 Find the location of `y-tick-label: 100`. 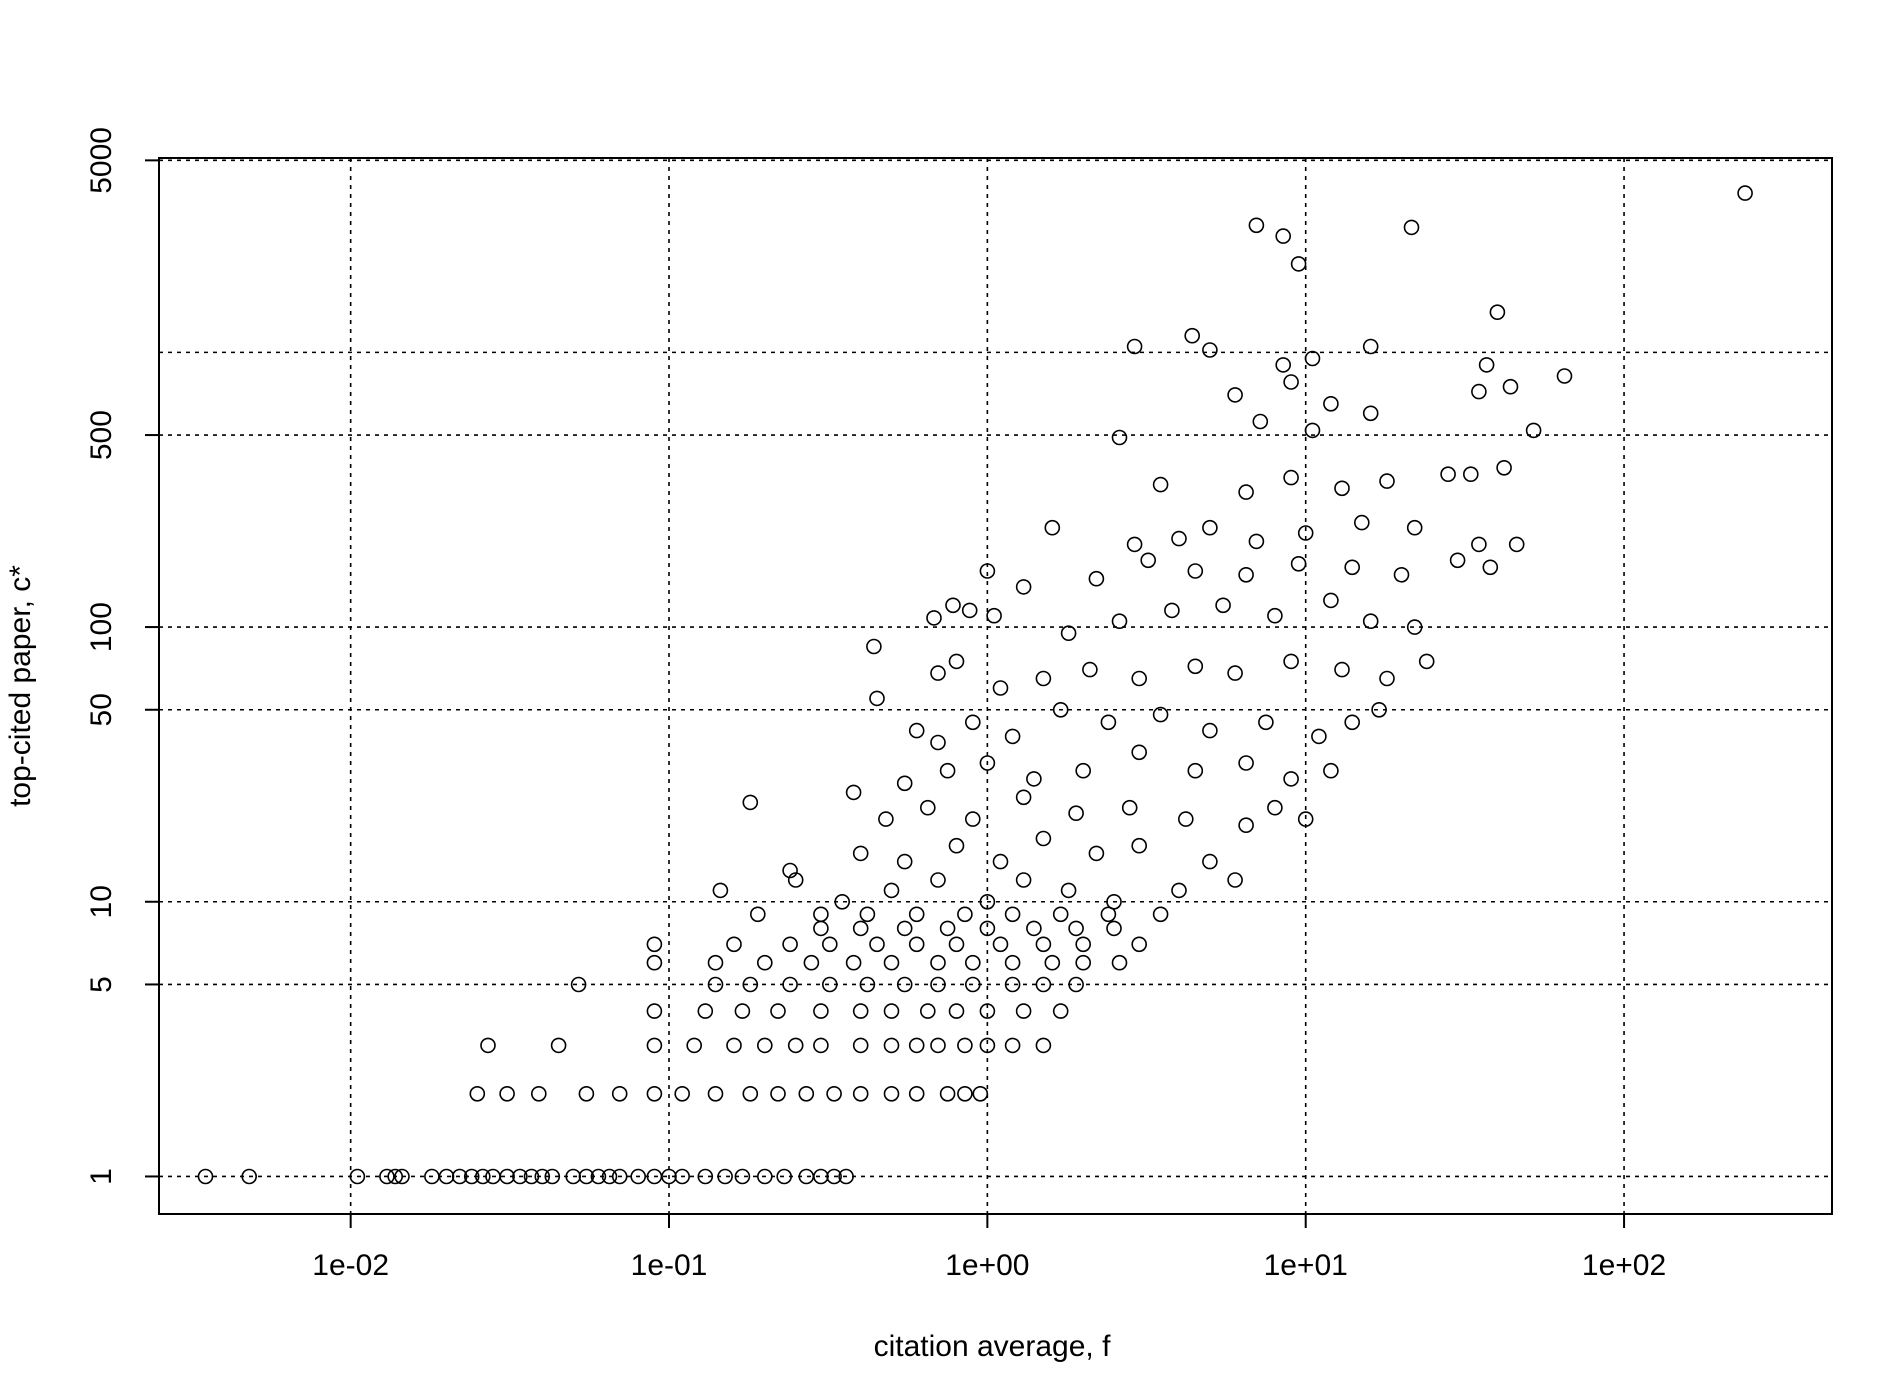

y-tick-label: 100 is located at coordinates (101, 627).